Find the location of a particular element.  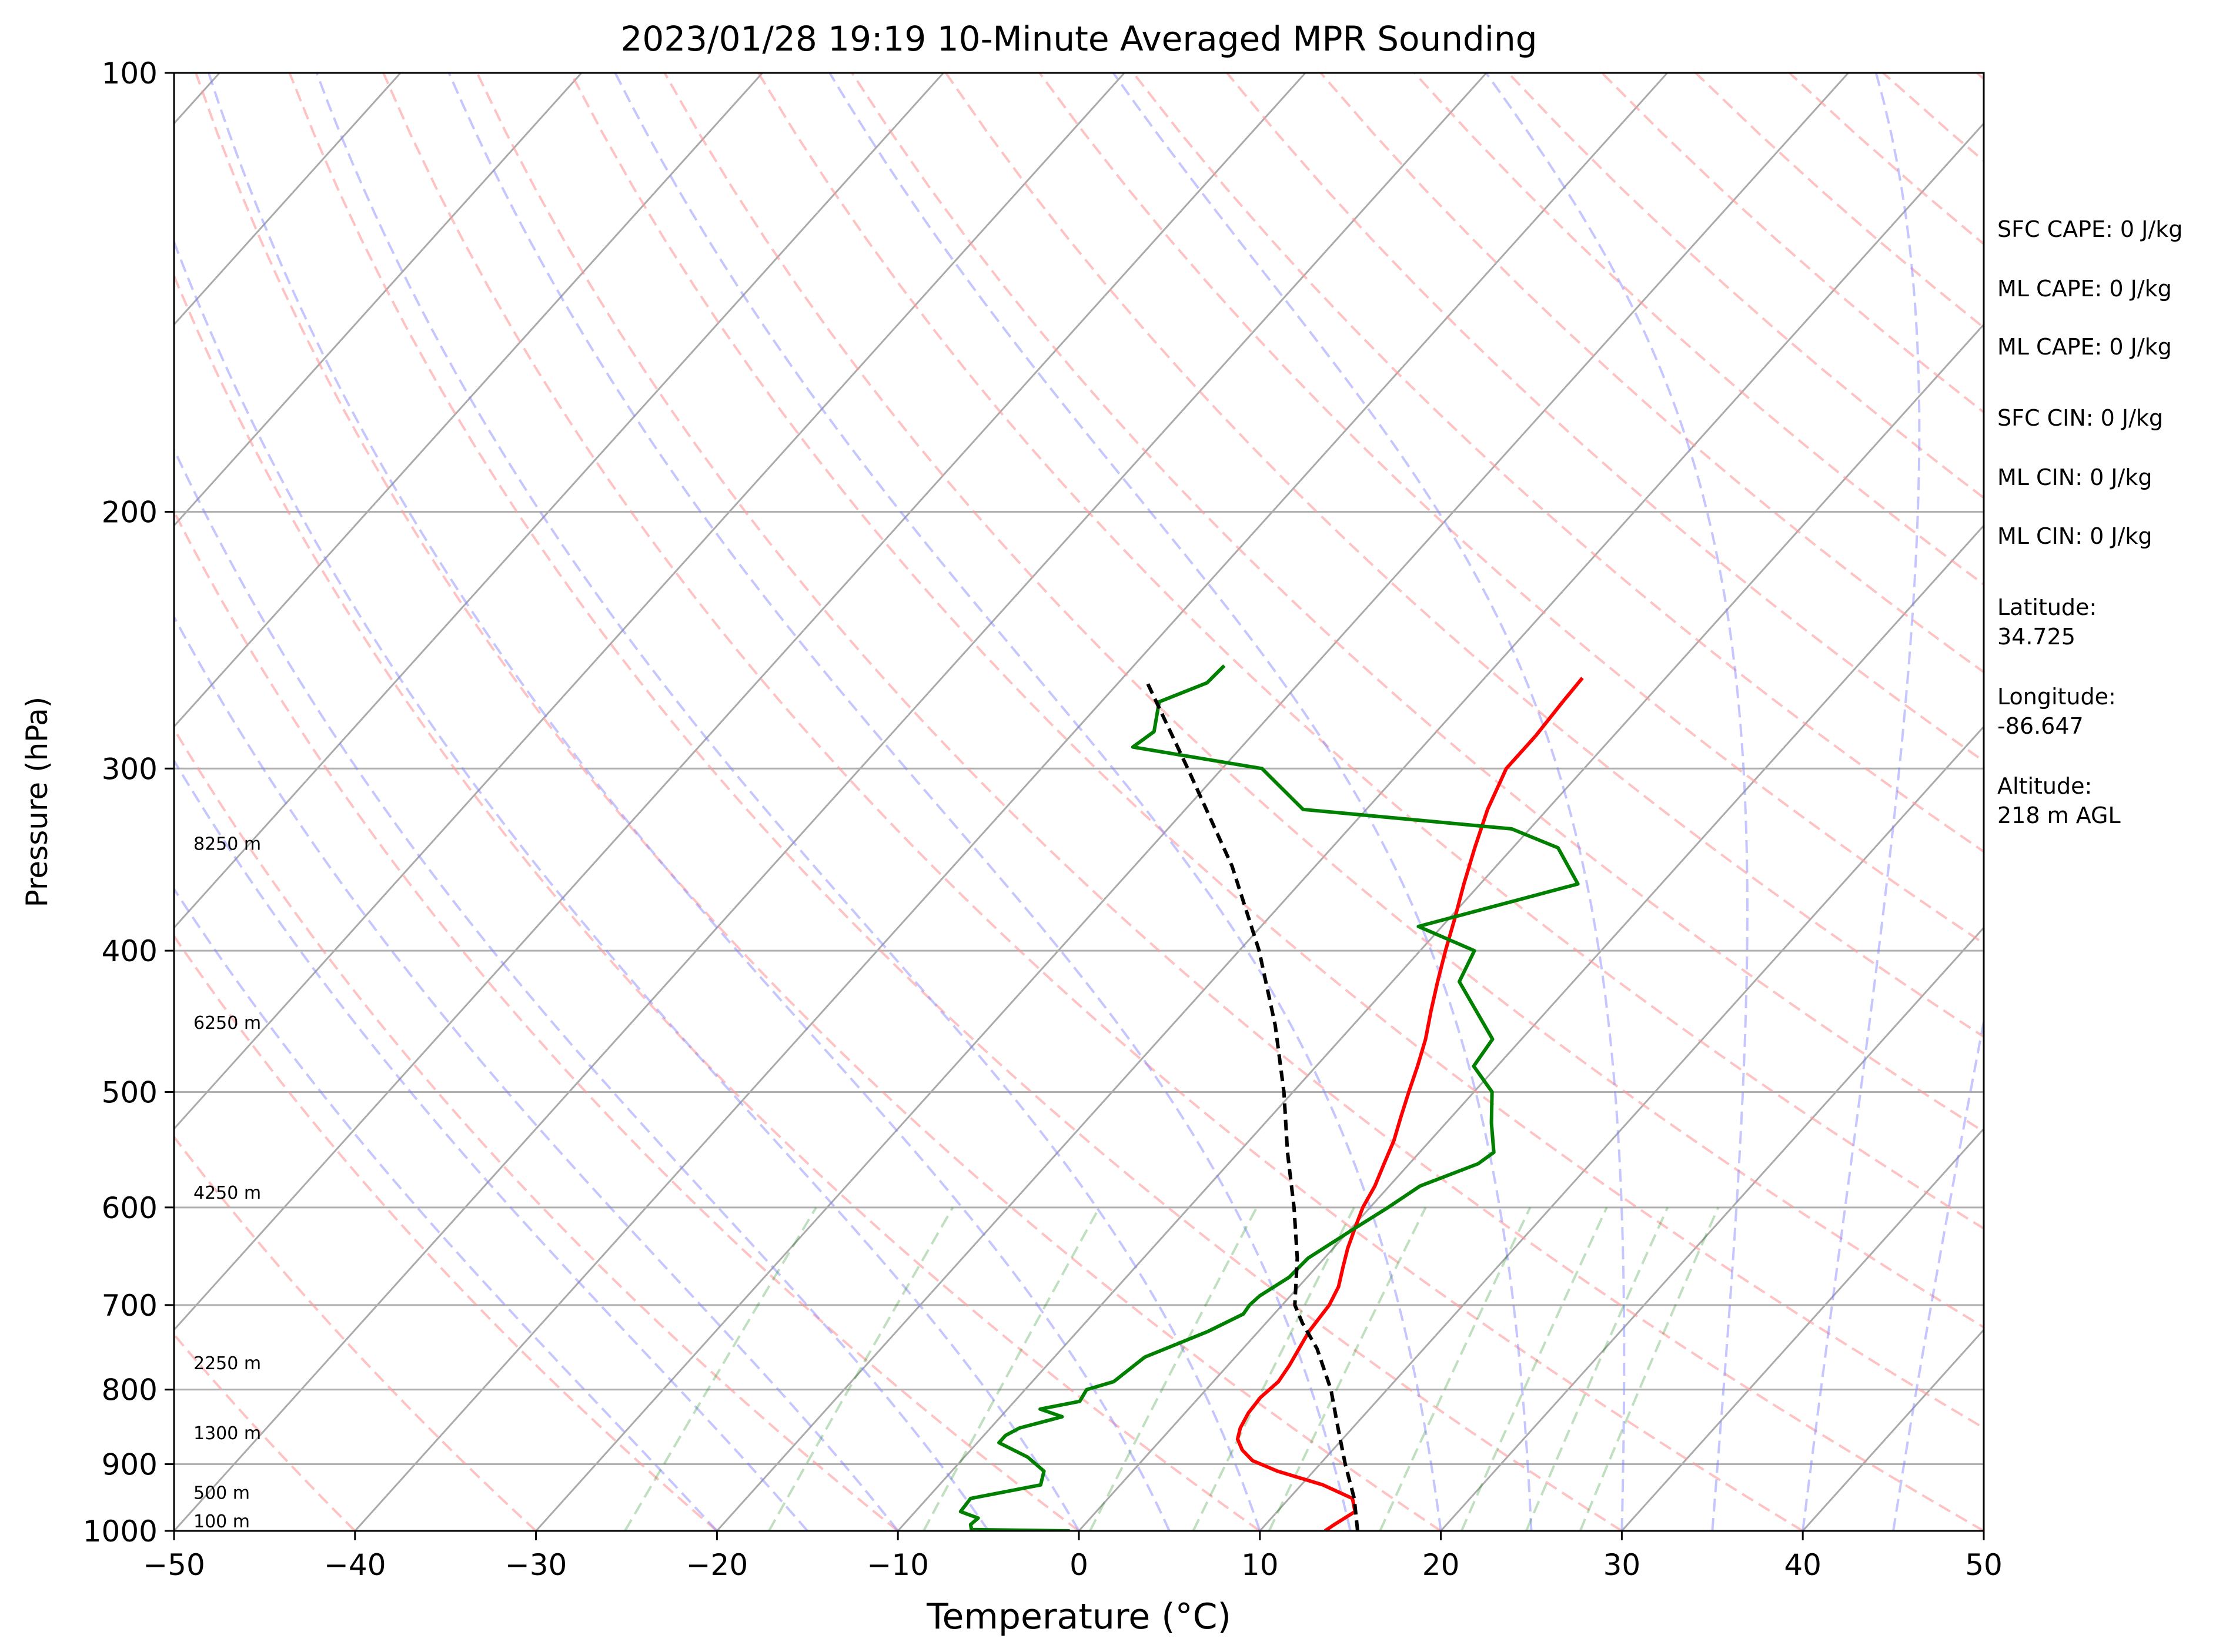

y-tick-label: 700 is located at coordinates (130, 1306).